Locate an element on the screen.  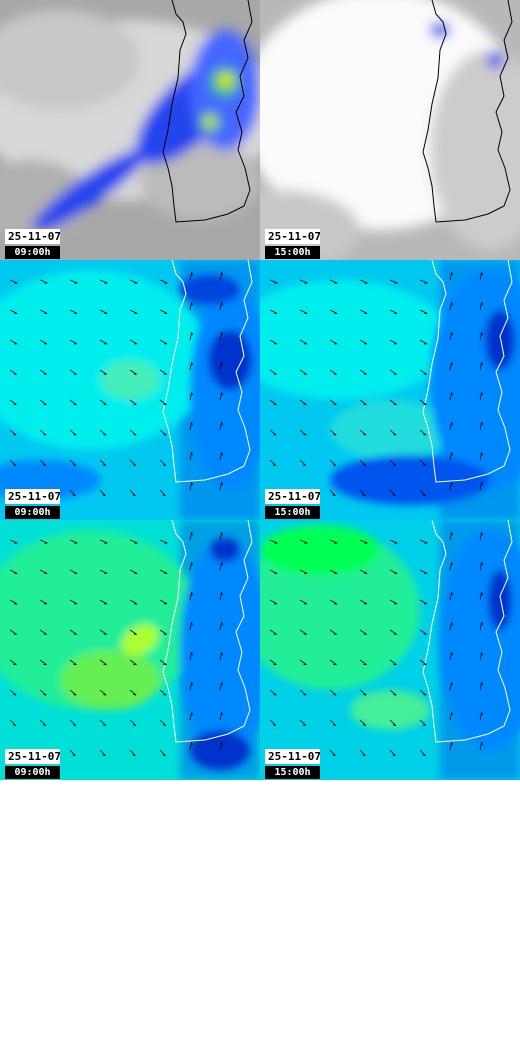
time-label: 09:00h is located at coordinates (32, 772).